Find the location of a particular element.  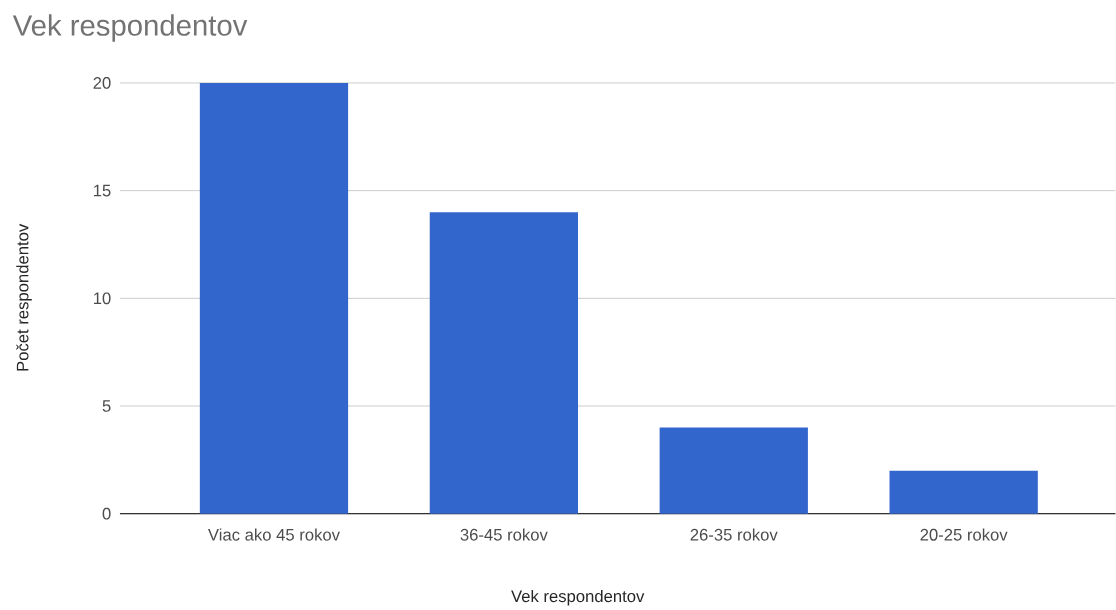

y-tick-label: 15 is located at coordinates (102, 190).